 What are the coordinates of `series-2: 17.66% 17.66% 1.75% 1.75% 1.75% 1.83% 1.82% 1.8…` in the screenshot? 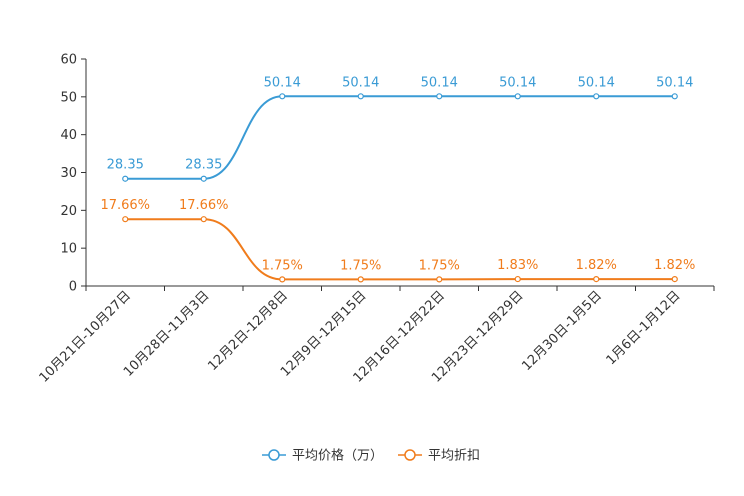 It's located at (397, 240).